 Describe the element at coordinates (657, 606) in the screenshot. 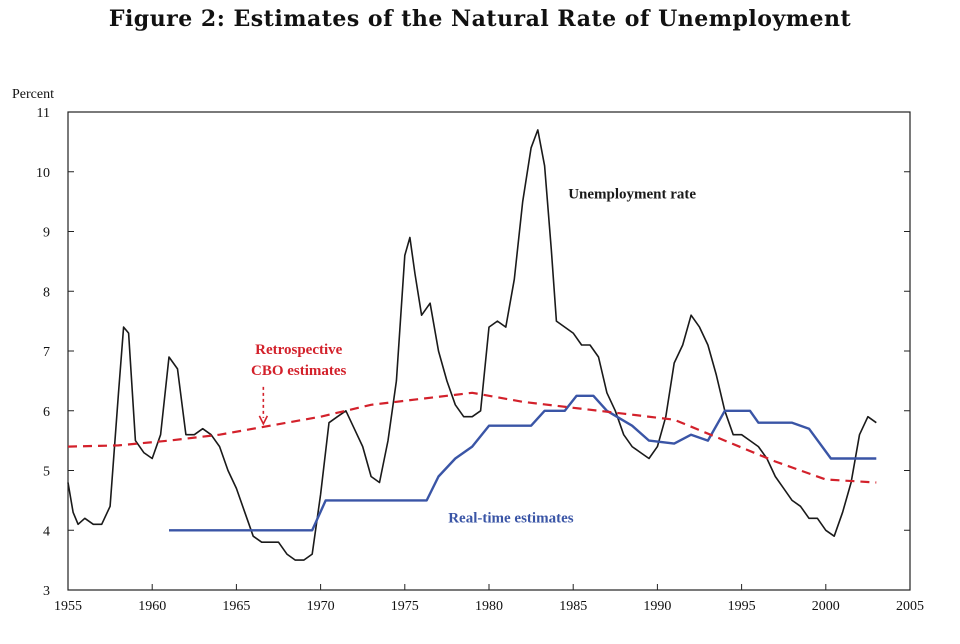

I see `x-tick-label: 1990` at that location.